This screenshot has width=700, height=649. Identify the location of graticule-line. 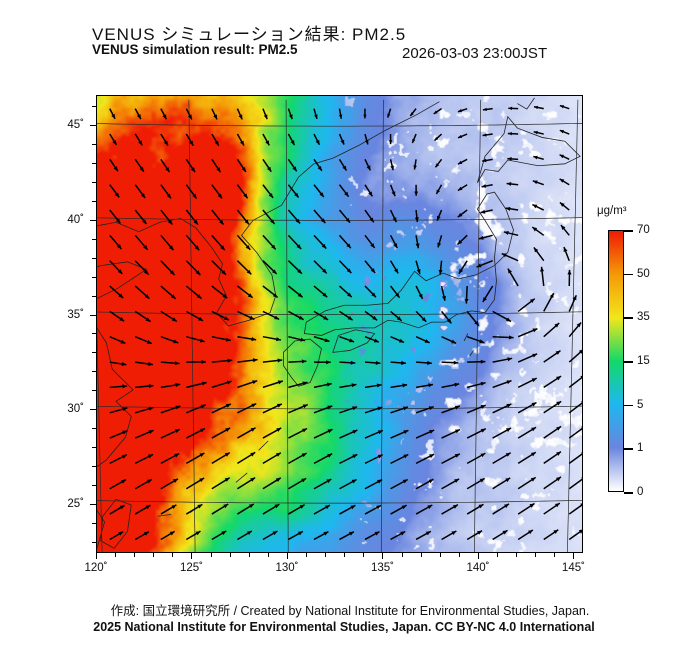
(339, 219).